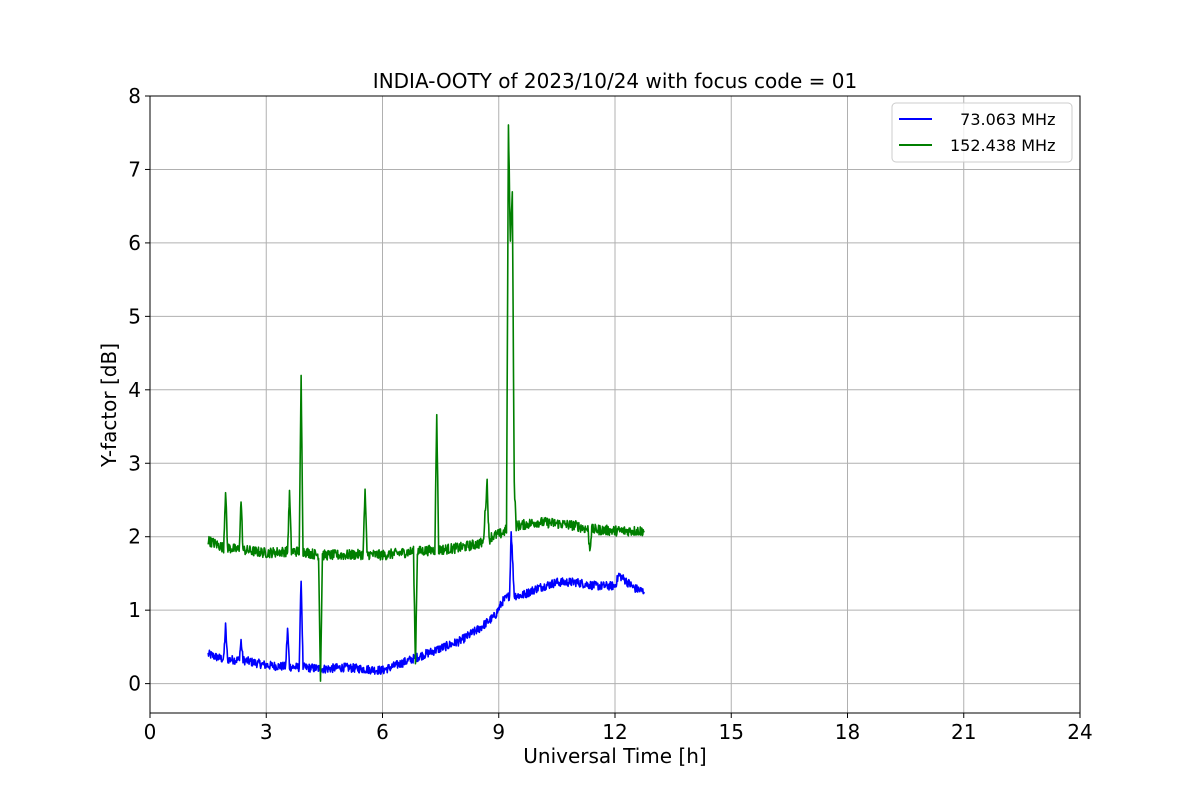 This screenshot has width=1200, height=800. What do you see at coordinates (1002, 145) in the screenshot?
I see `legend-label-1: 152.438 MHz` at bounding box center [1002, 145].